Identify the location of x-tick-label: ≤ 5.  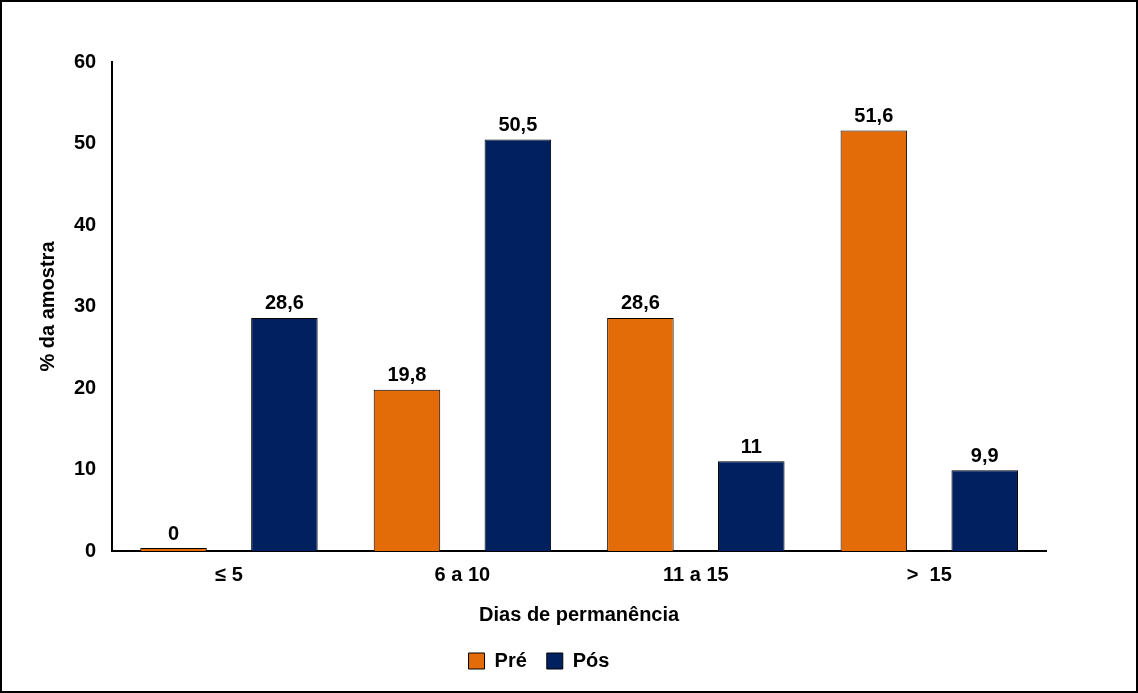
(229, 573).